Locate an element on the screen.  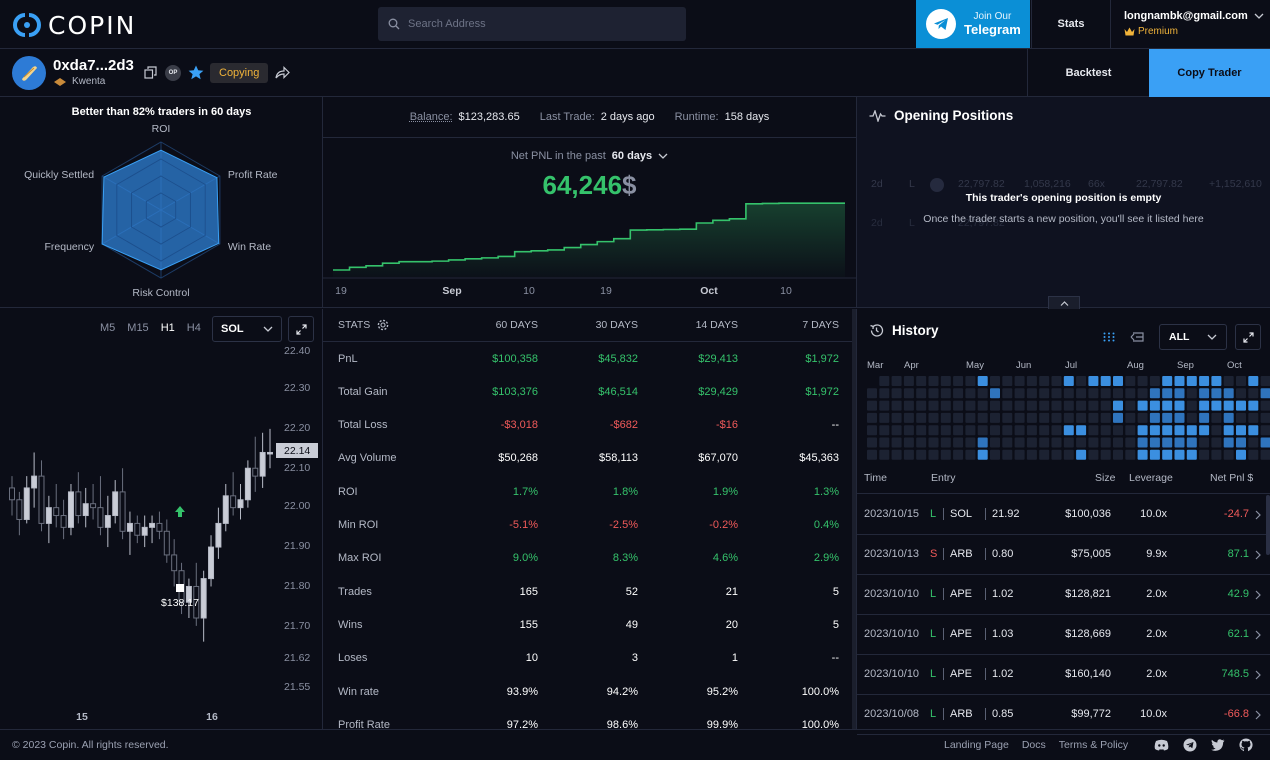
twitter-icon is located at coordinates (1218, 745).